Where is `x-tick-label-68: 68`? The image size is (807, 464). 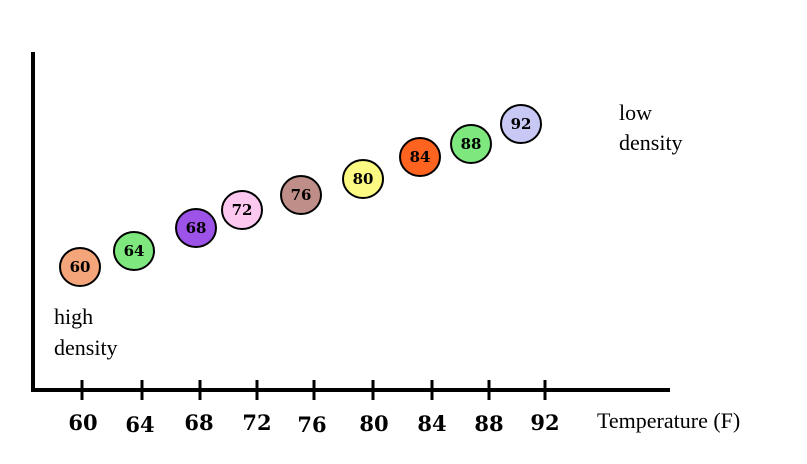
x-tick-label-68: 68 is located at coordinates (198, 422).